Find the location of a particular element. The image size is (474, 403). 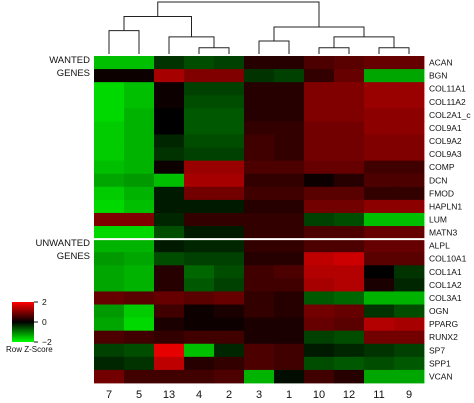

gene-label-col2a1-c: COL2A1_c is located at coordinates (450, 115).